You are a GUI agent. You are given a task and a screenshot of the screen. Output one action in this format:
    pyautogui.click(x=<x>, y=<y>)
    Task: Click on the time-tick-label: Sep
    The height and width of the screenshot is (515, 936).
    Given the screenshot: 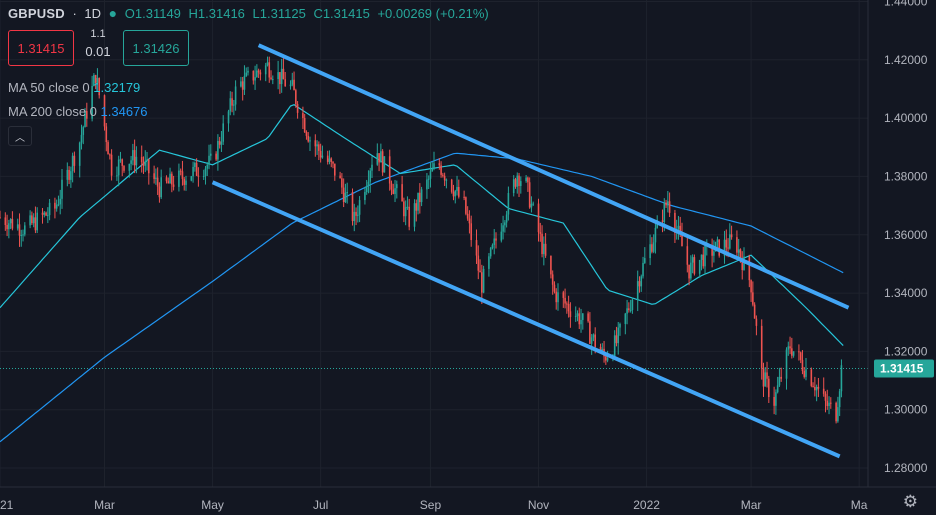 What is the action you would take?
    pyautogui.click(x=431, y=505)
    